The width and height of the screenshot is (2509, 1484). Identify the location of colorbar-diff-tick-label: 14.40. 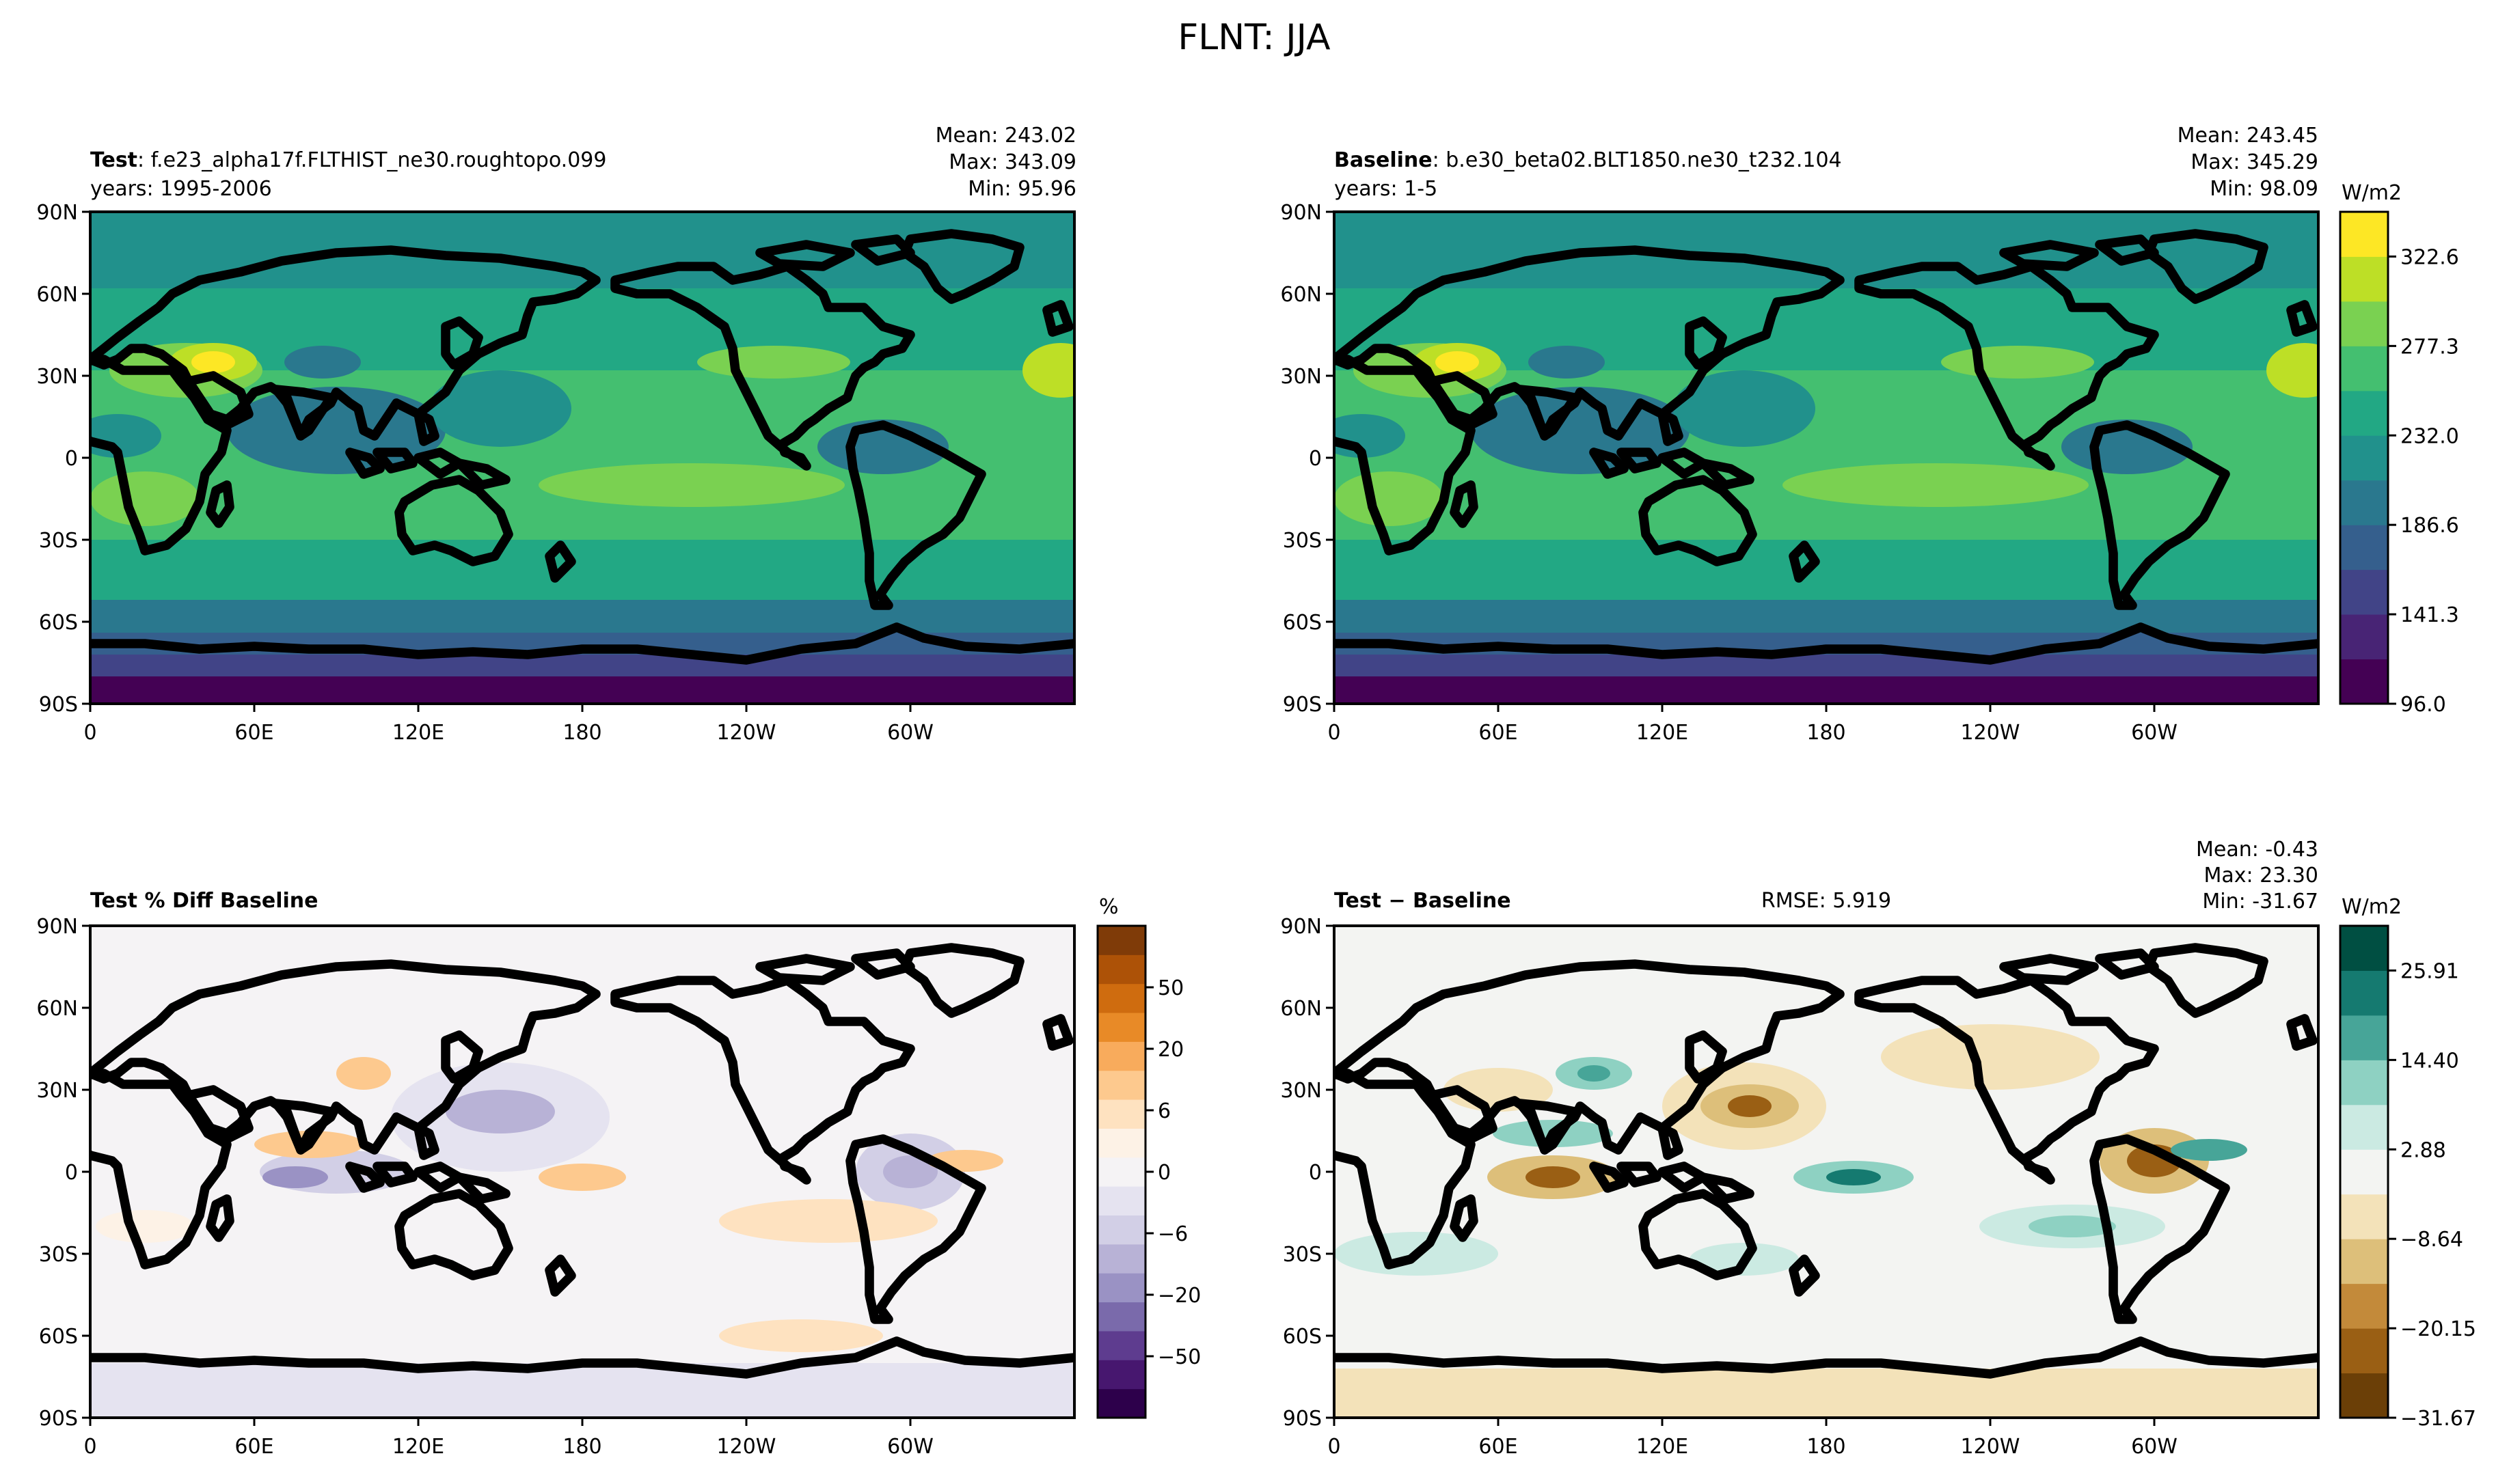
(2429, 1061).